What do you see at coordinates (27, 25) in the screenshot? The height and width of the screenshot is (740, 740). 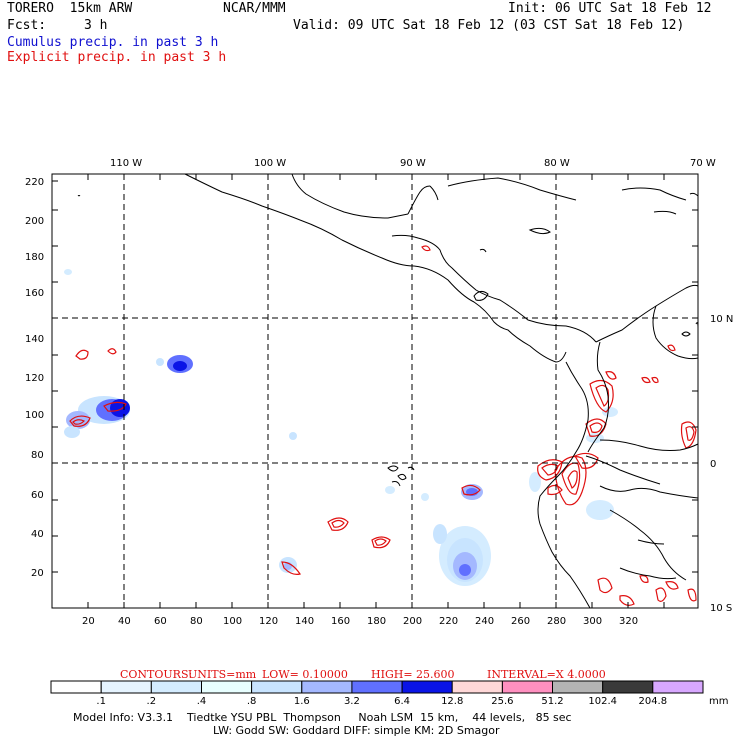 I see `forecast-label: Fcst:` at bounding box center [27, 25].